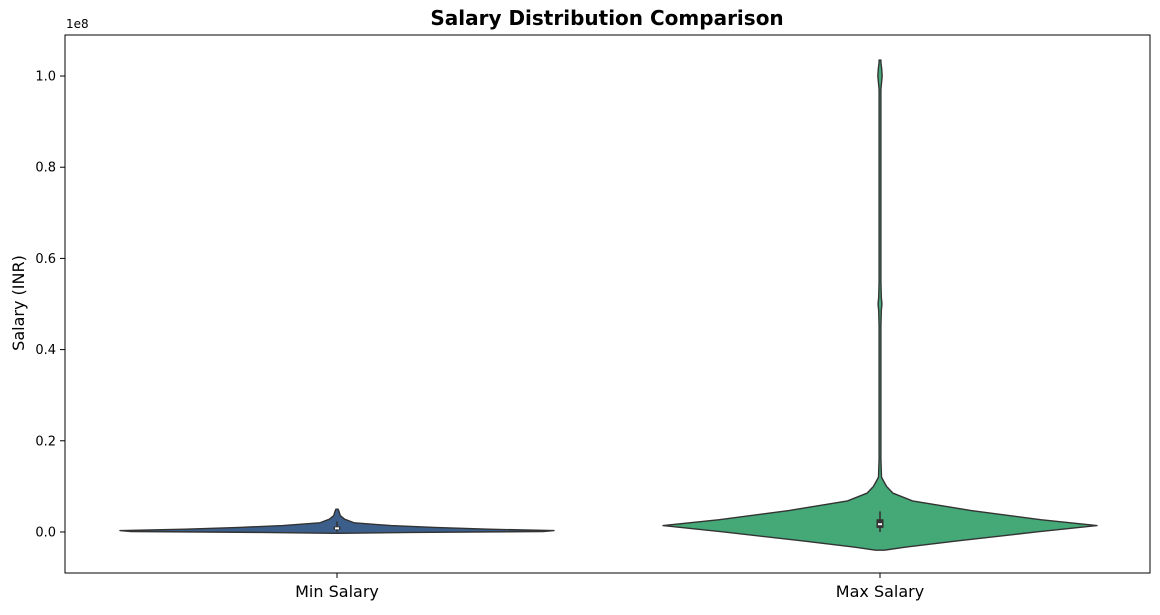 Image resolution: width=1160 pixels, height=615 pixels. I want to click on y-tick-label: 0.6, so click(45, 259).